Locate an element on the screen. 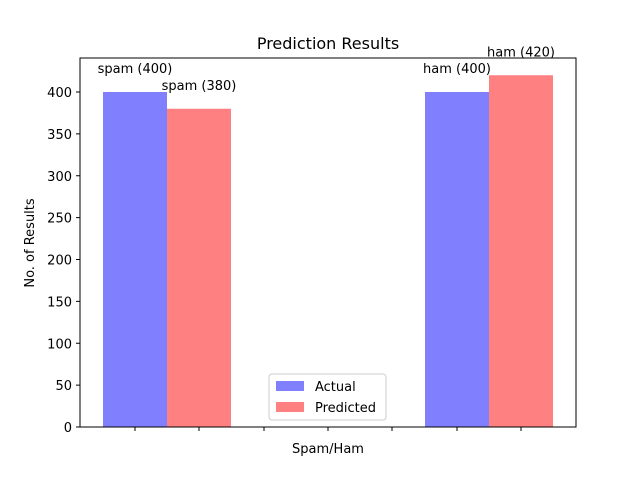 This screenshot has height=480, width=640. y-tick-label: 300 is located at coordinates (59, 177).